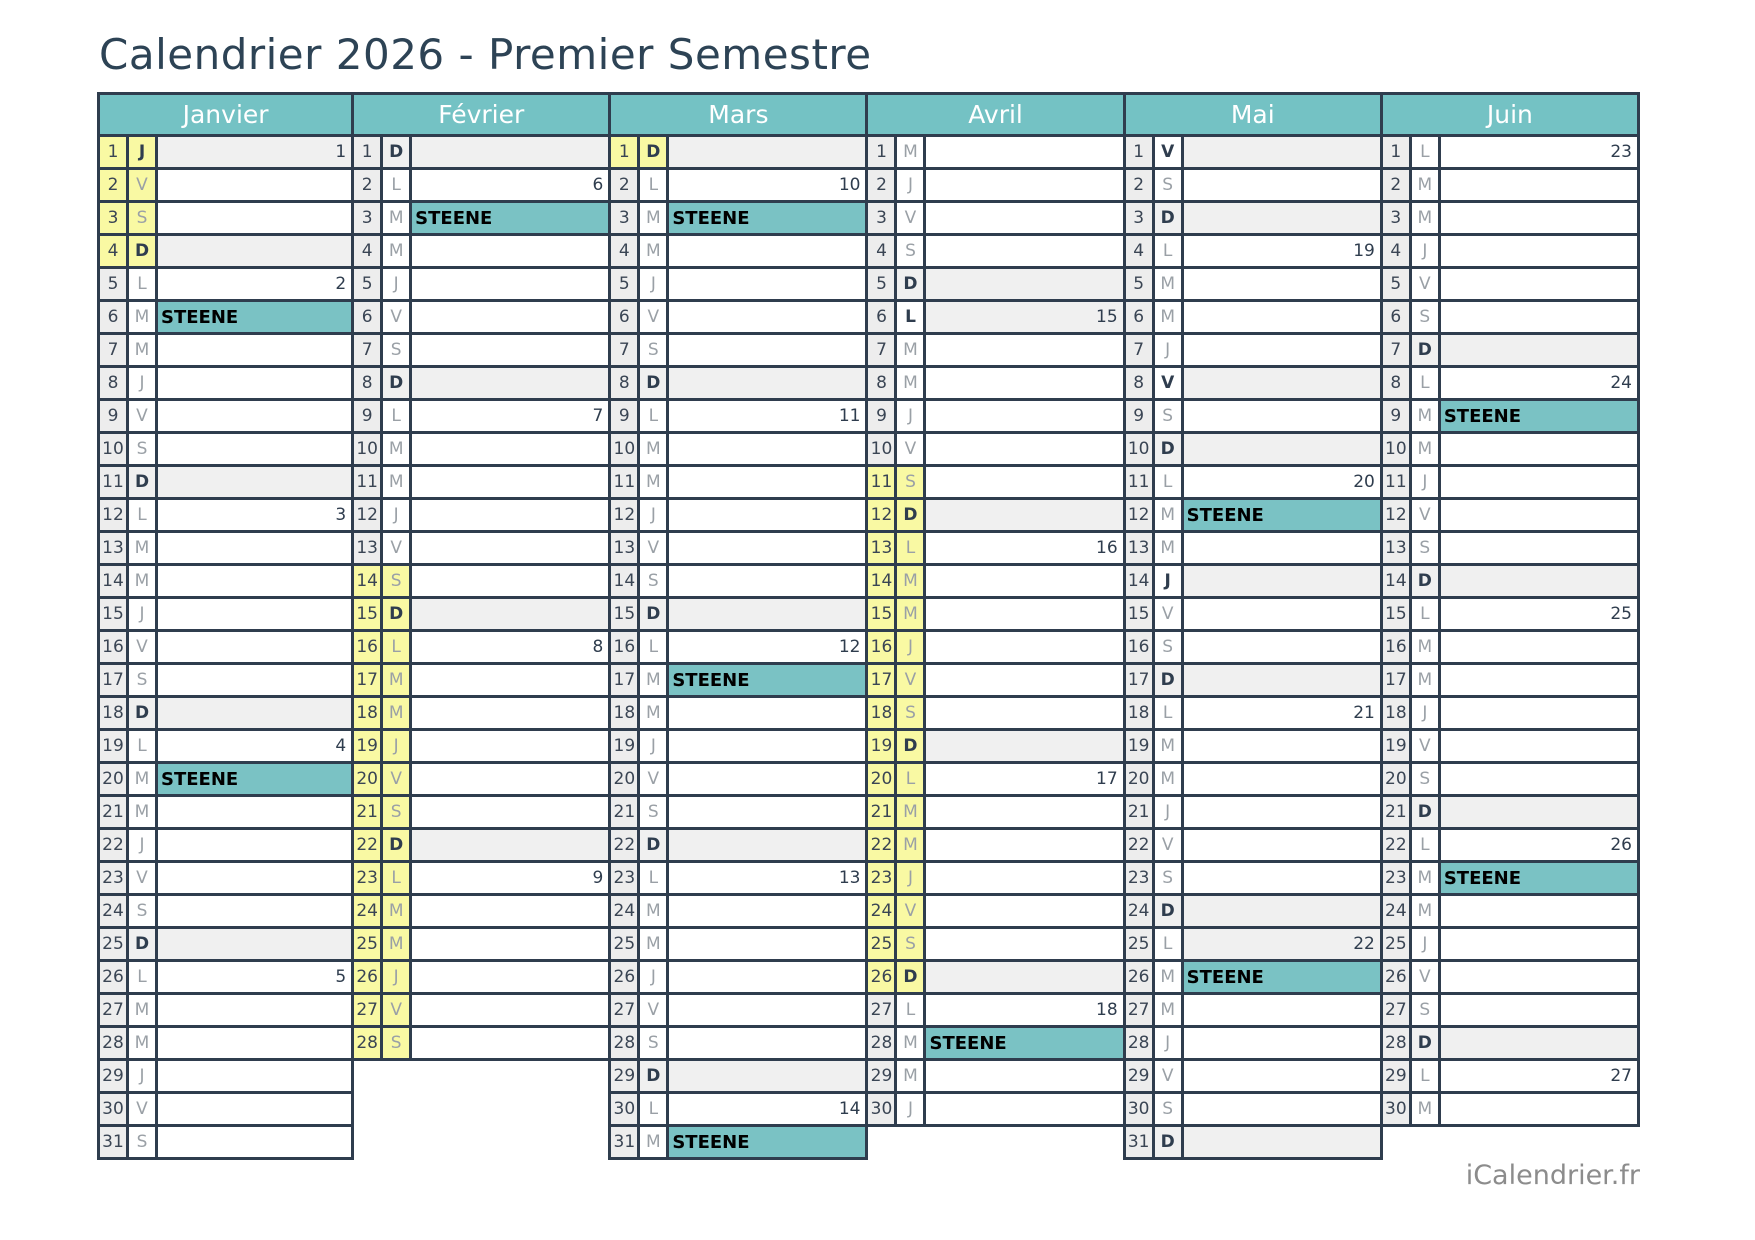  I want to click on day-row: 18 L 21, so click(1252, 713).